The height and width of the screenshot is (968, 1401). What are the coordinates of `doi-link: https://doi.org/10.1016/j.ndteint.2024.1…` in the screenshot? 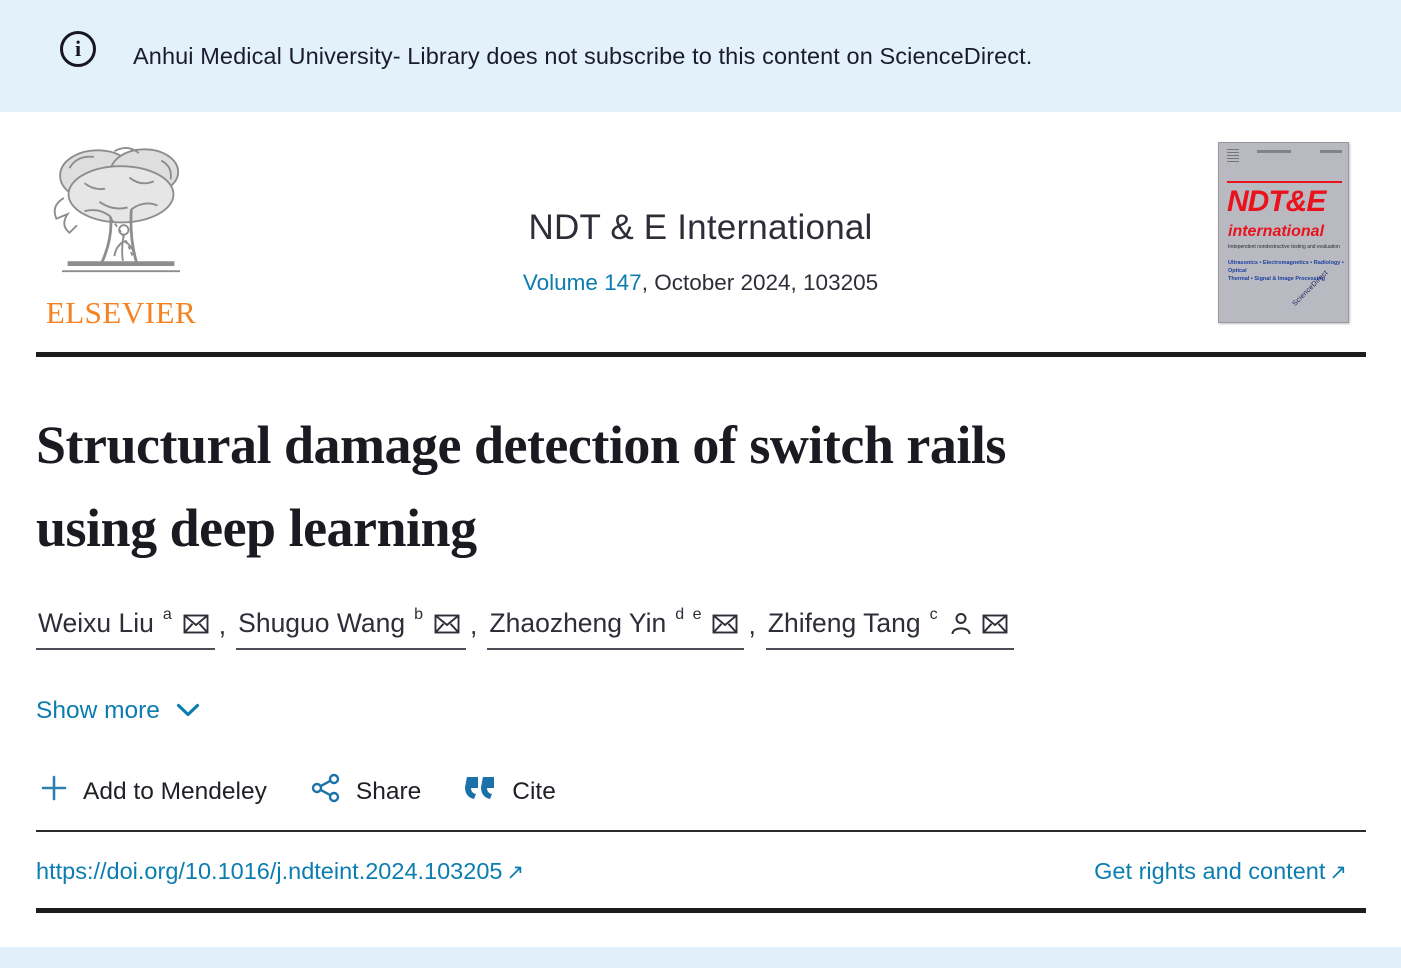 It's located at (280, 871).